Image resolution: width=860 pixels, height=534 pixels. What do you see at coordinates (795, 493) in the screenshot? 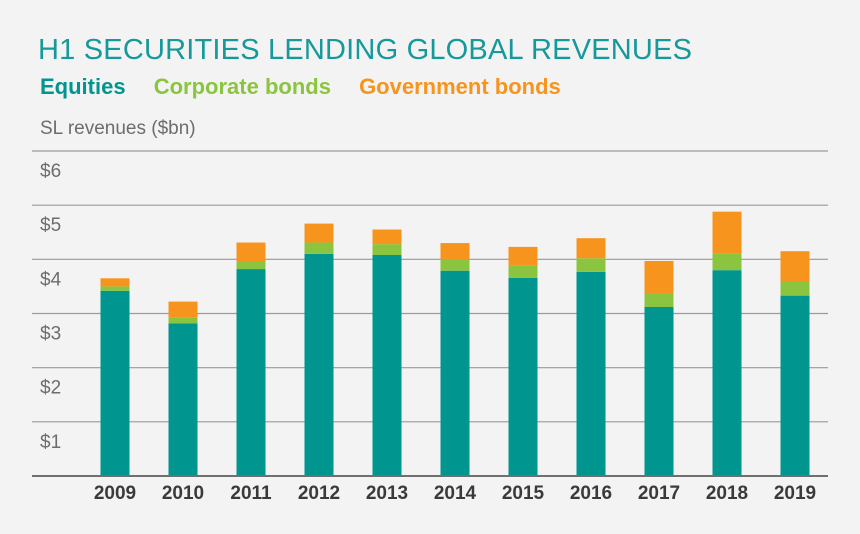
I see `x-tick-label-2019: 2019` at bounding box center [795, 493].